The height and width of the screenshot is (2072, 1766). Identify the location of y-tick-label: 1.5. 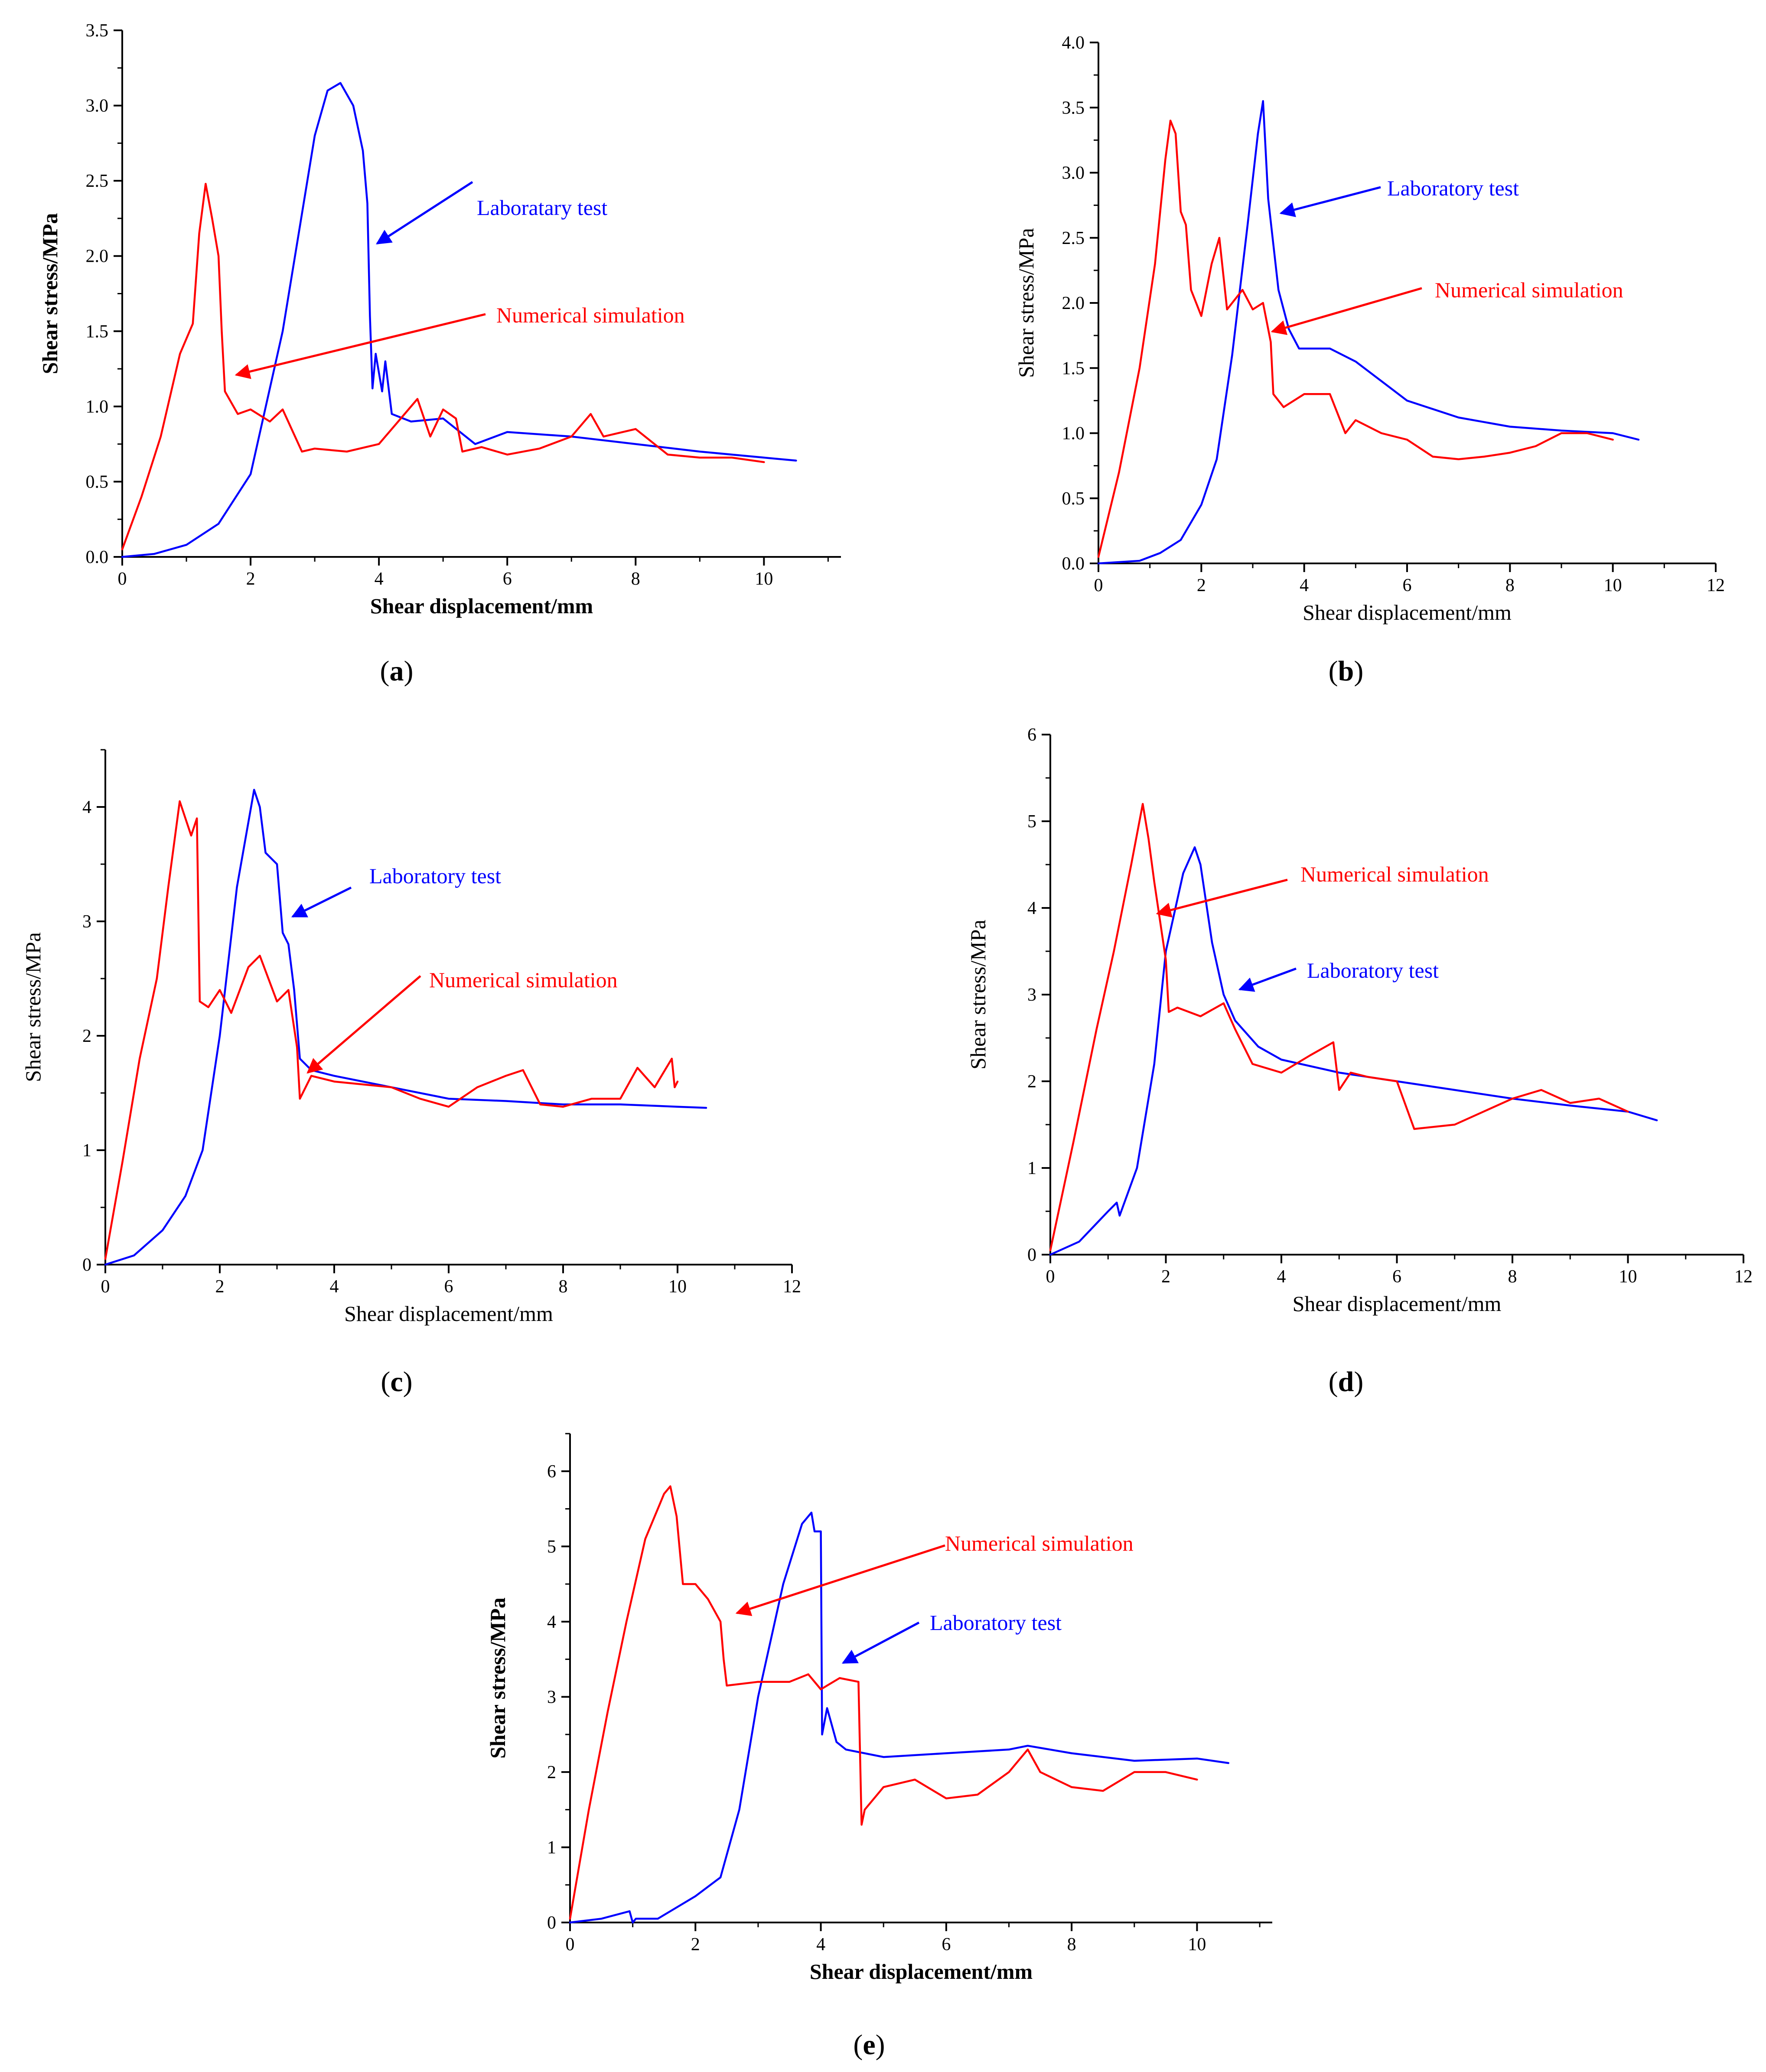
(1073, 368).